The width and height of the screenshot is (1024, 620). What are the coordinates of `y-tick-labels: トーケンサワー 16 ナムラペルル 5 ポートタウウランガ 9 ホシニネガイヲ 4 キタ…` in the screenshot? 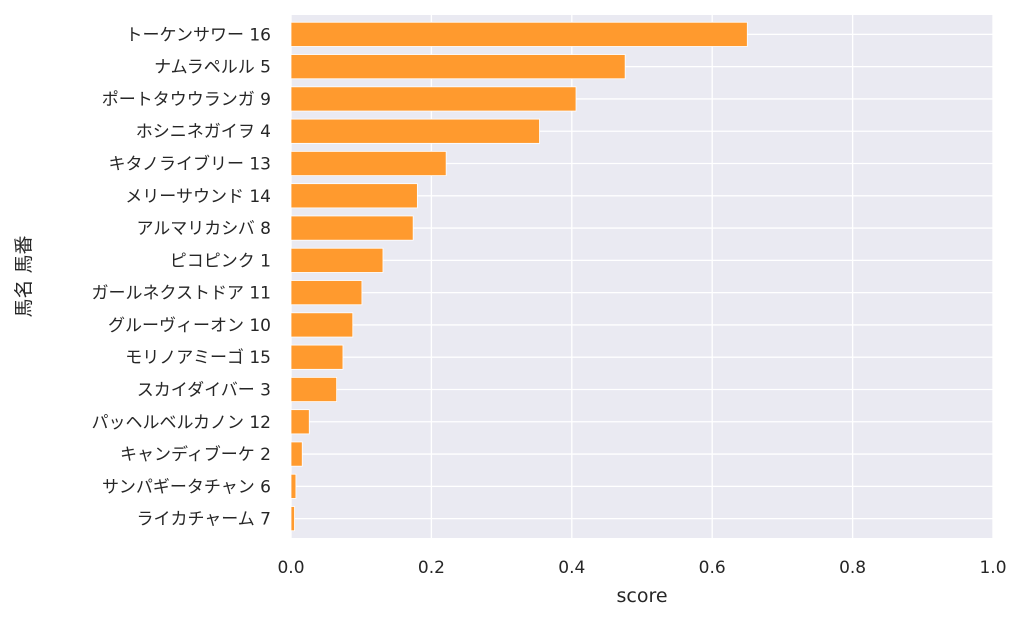 It's located at (181, 277).